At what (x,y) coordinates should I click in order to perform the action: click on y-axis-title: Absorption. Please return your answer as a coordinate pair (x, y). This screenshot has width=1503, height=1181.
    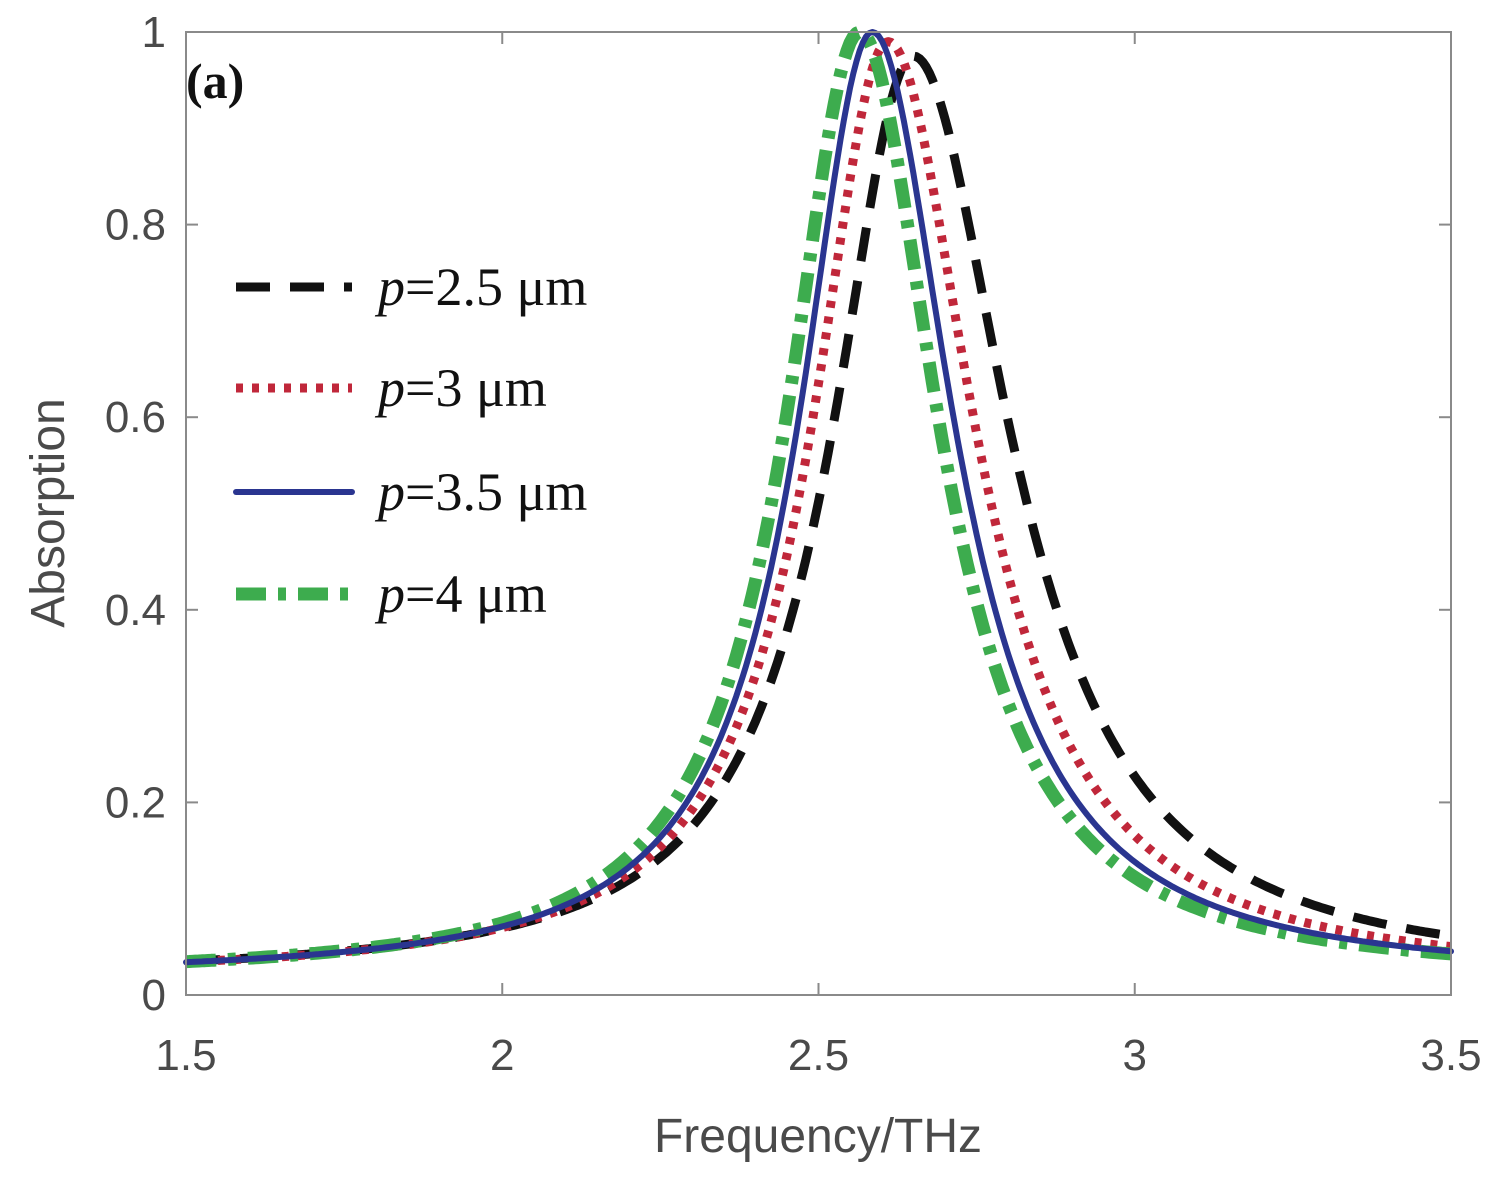
    Looking at the image, I should click on (48, 512).